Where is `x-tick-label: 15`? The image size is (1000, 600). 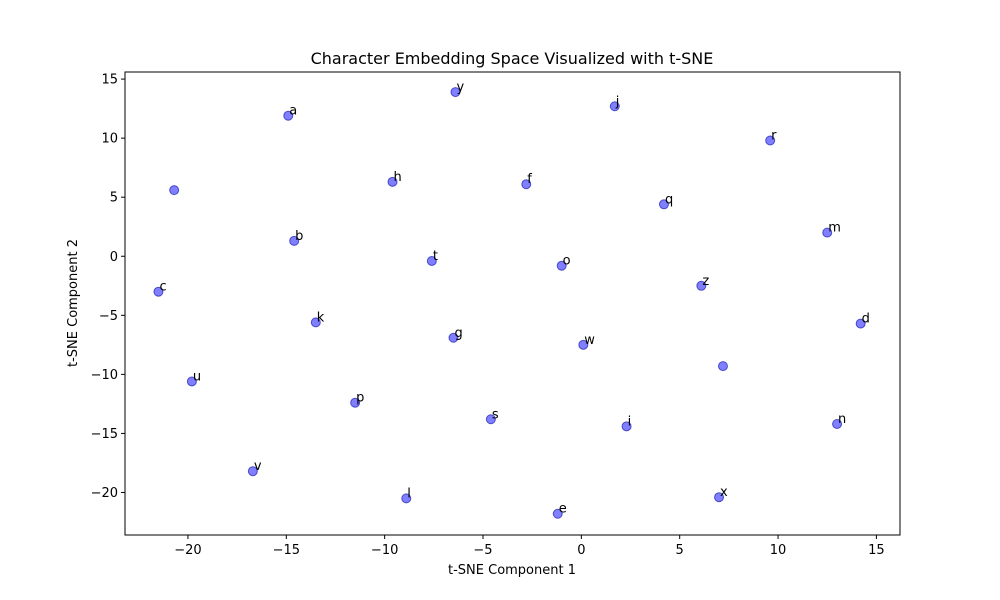
x-tick-label: 15 is located at coordinates (876, 550).